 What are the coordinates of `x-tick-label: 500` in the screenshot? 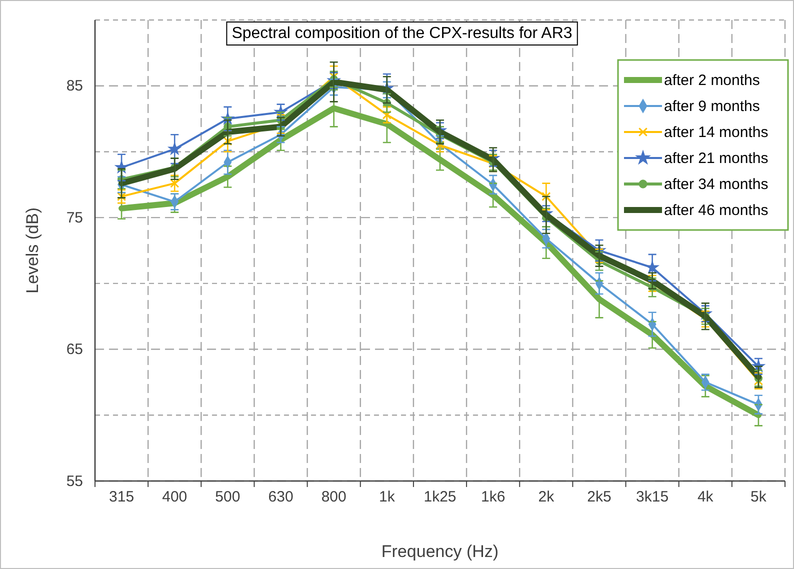 It's located at (227, 497).